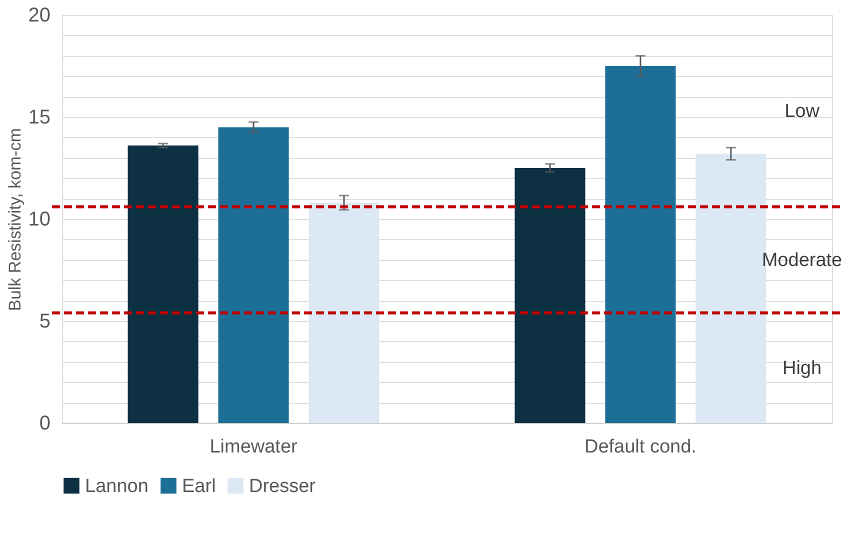 Image resolution: width=854 pixels, height=533 pixels. Describe the element at coordinates (802, 368) in the screenshot. I see `annotation: High` at that location.